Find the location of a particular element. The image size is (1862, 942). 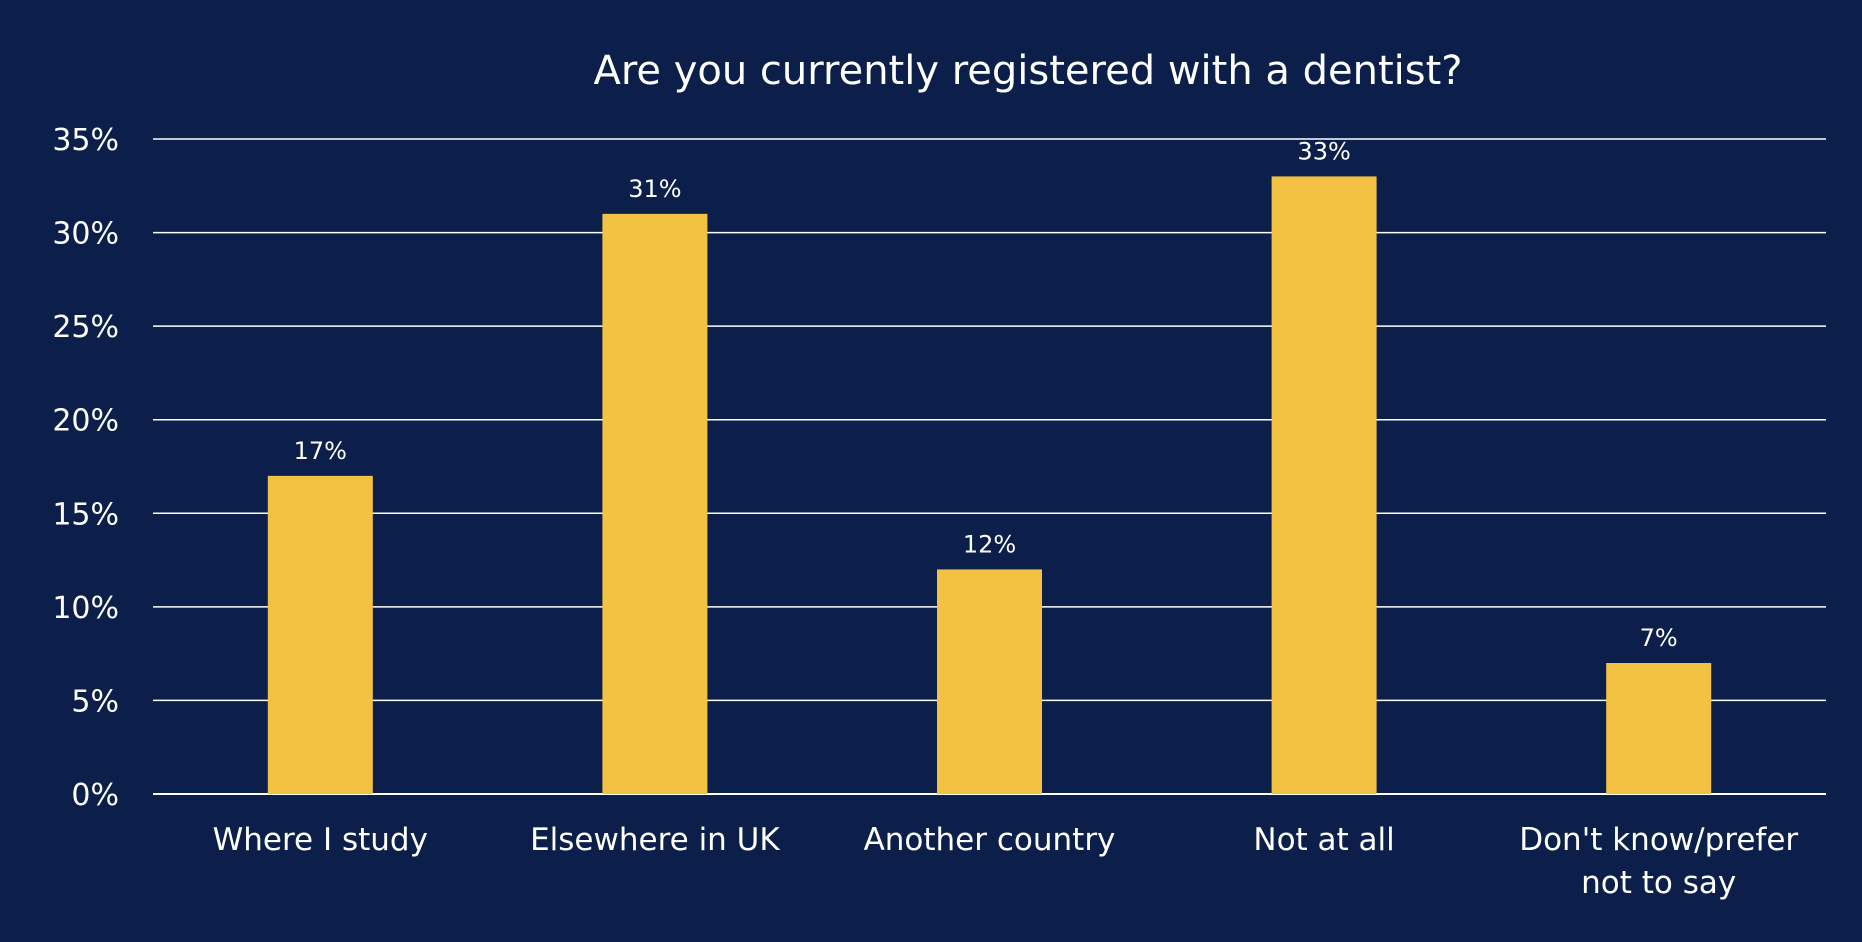

x-tick-label: Where I study is located at coordinates (320, 840).